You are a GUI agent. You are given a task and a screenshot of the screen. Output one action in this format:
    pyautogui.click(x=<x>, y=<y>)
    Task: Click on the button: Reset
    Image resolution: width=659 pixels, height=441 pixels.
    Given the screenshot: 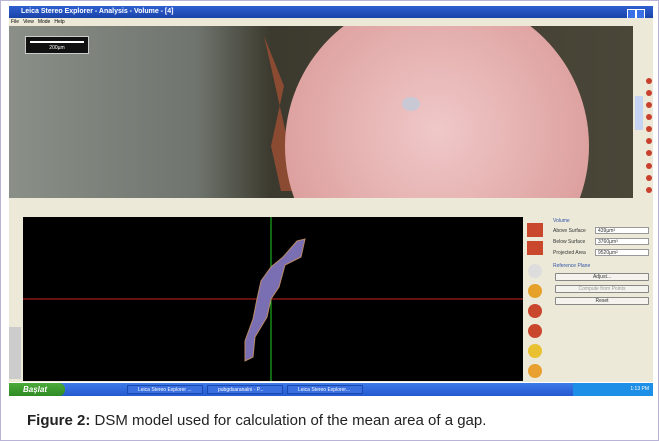 What is the action you would take?
    pyautogui.click(x=602, y=301)
    